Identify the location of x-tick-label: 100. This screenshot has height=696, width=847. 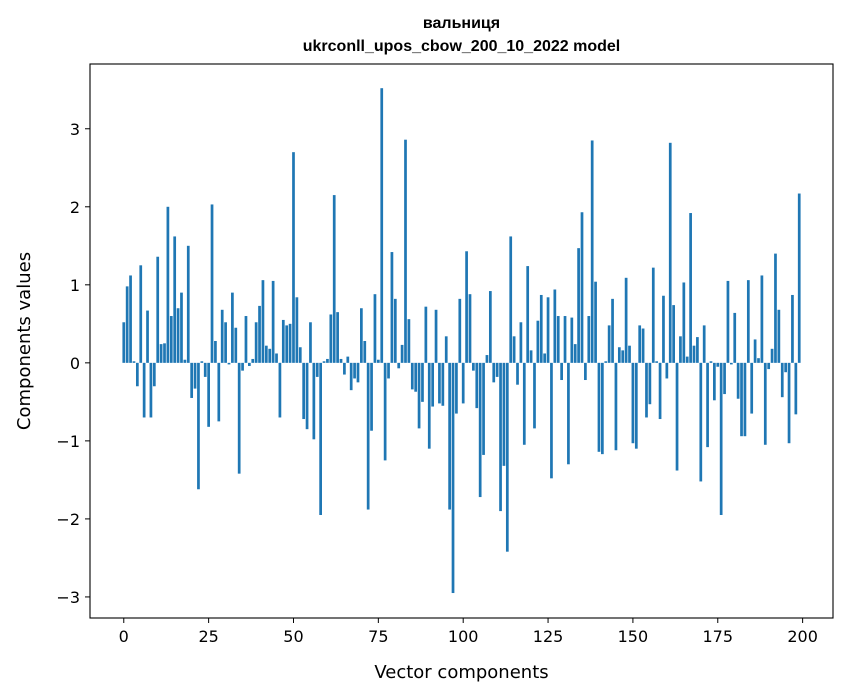
(463, 636).